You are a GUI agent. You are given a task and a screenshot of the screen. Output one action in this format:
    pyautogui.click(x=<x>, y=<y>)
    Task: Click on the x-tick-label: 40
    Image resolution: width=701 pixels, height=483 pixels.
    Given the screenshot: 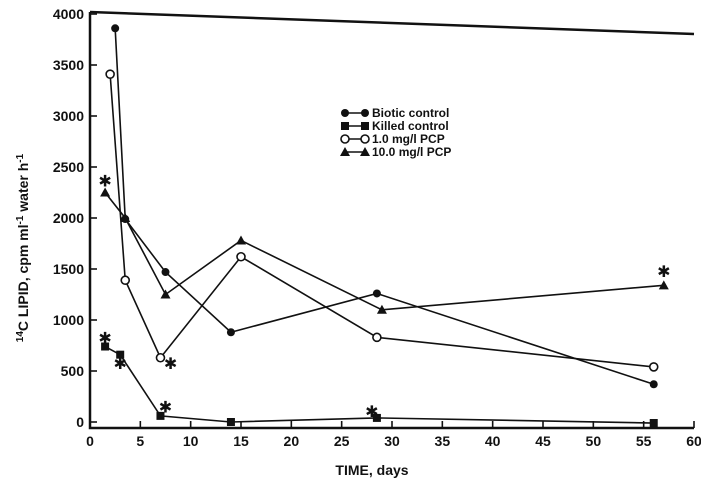 What is the action you would take?
    pyautogui.click(x=493, y=441)
    